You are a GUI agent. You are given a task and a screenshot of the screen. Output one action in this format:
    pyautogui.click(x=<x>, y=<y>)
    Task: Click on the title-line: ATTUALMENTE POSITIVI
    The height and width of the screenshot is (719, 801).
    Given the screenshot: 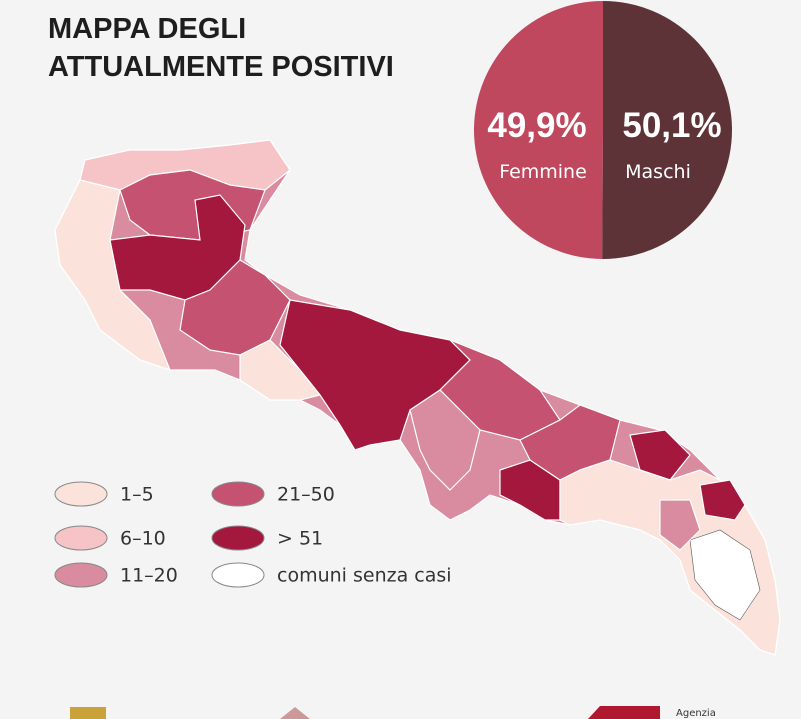 What is the action you would take?
    pyautogui.click(x=221, y=67)
    